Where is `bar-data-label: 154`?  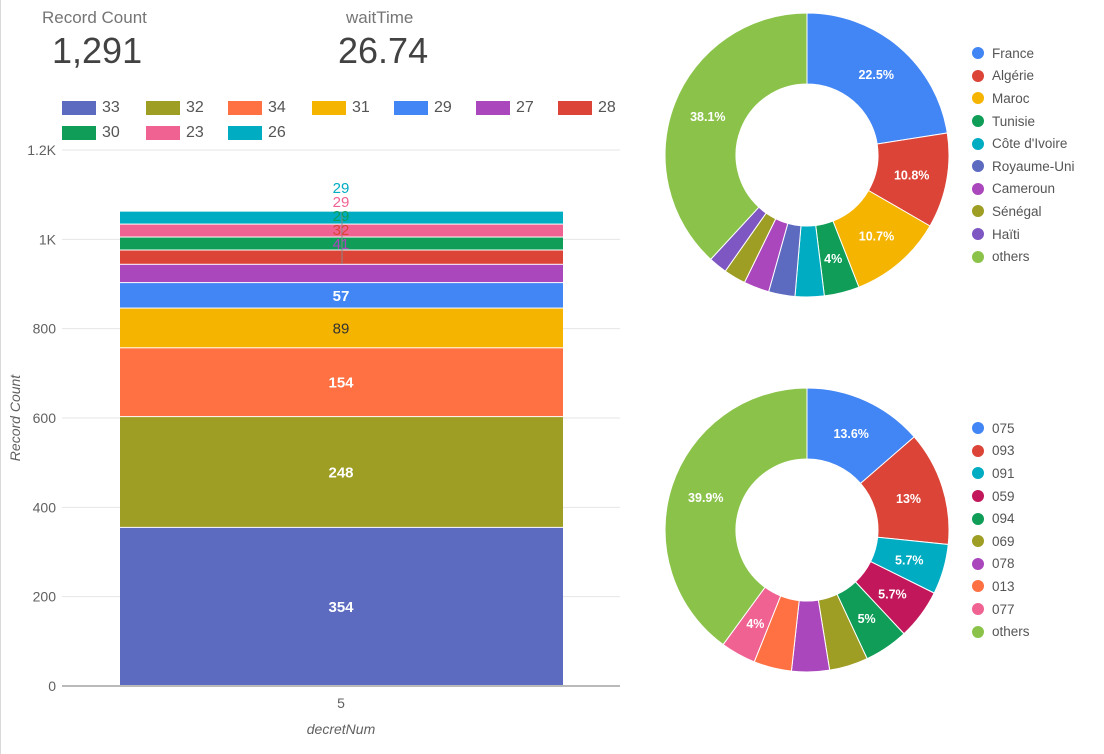
bar-data-label: 154 is located at coordinates (341, 383).